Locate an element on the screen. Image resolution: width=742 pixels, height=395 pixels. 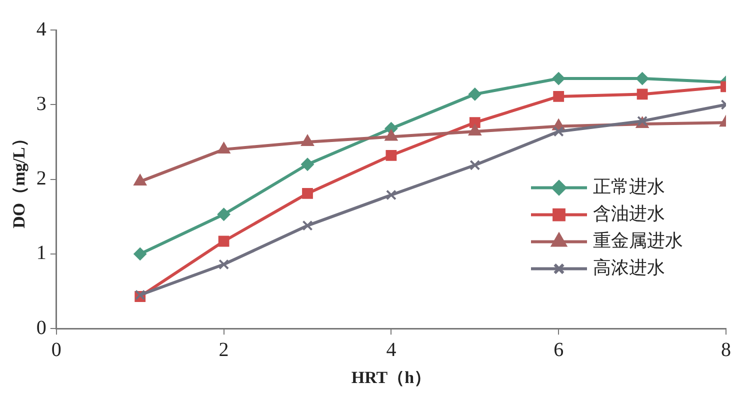
legend-label: 含油进水 is located at coordinates (629, 213).